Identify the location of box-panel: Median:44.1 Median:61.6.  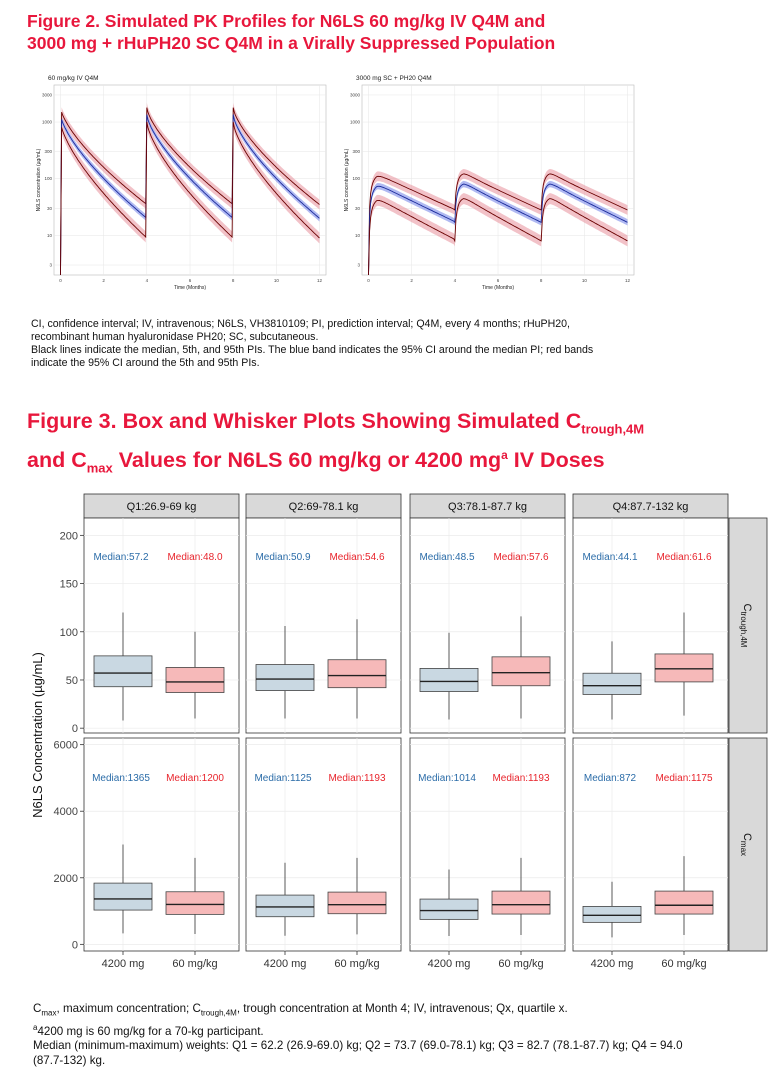
(650, 625).